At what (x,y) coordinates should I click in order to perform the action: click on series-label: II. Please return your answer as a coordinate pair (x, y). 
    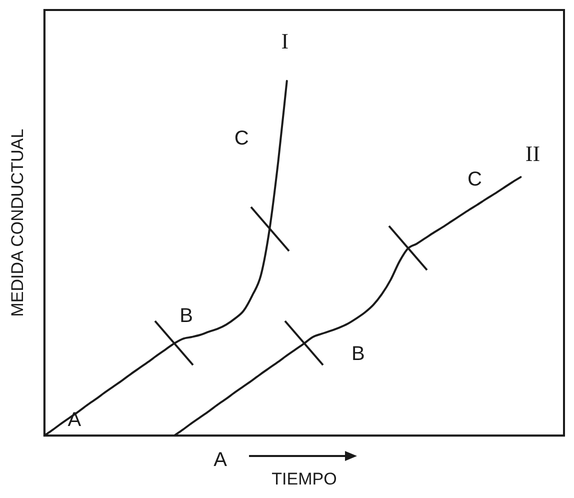
    Looking at the image, I should click on (532, 153).